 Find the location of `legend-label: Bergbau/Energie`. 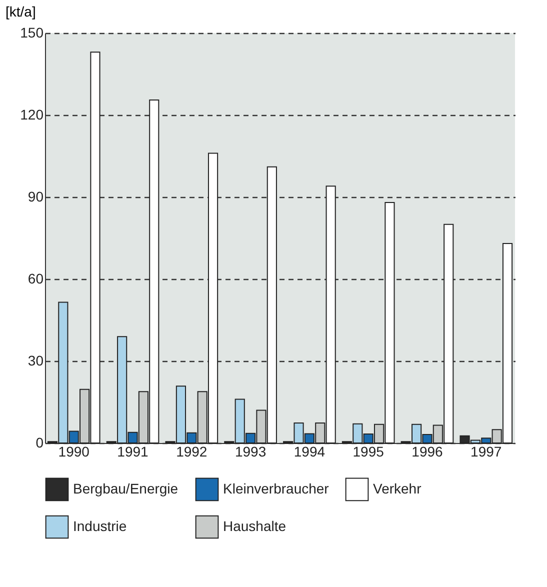

legend-label: Bergbau/Energie is located at coordinates (125, 488).